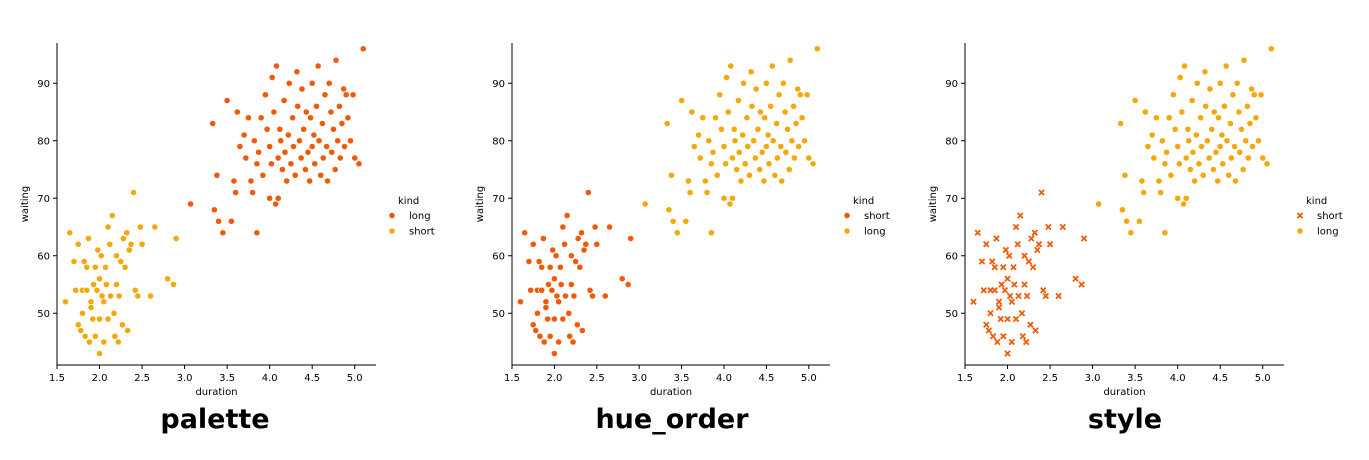 The height and width of the screenshot is (460, 1369). Describe the element at coordinates (875, 232) in the screenshot. I see `legend-label-long: long` at that location.